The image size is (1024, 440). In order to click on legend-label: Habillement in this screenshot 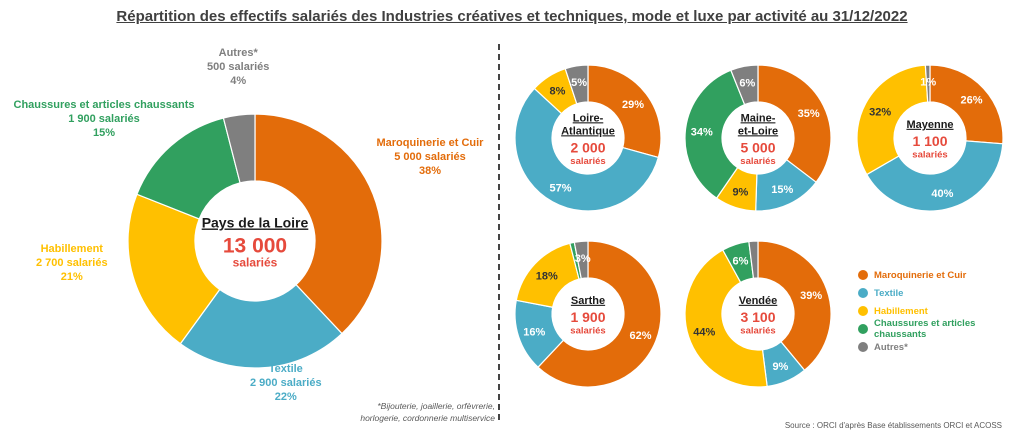, I will do `click(901, 311)`.